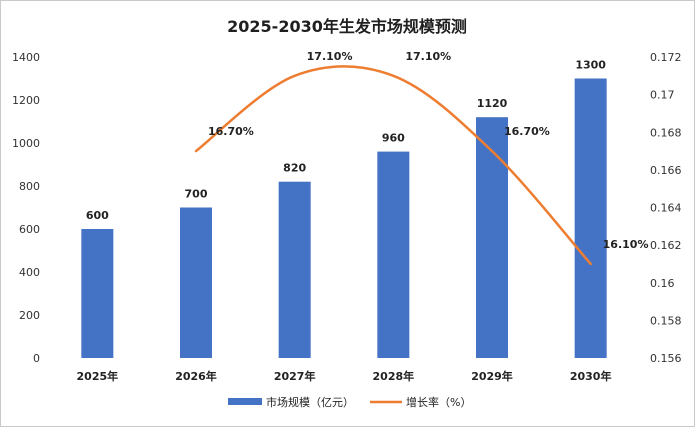 The width and height of the screenshot is (695, 427). I want to click on bar-data-label: 1120, so click(492, 103).